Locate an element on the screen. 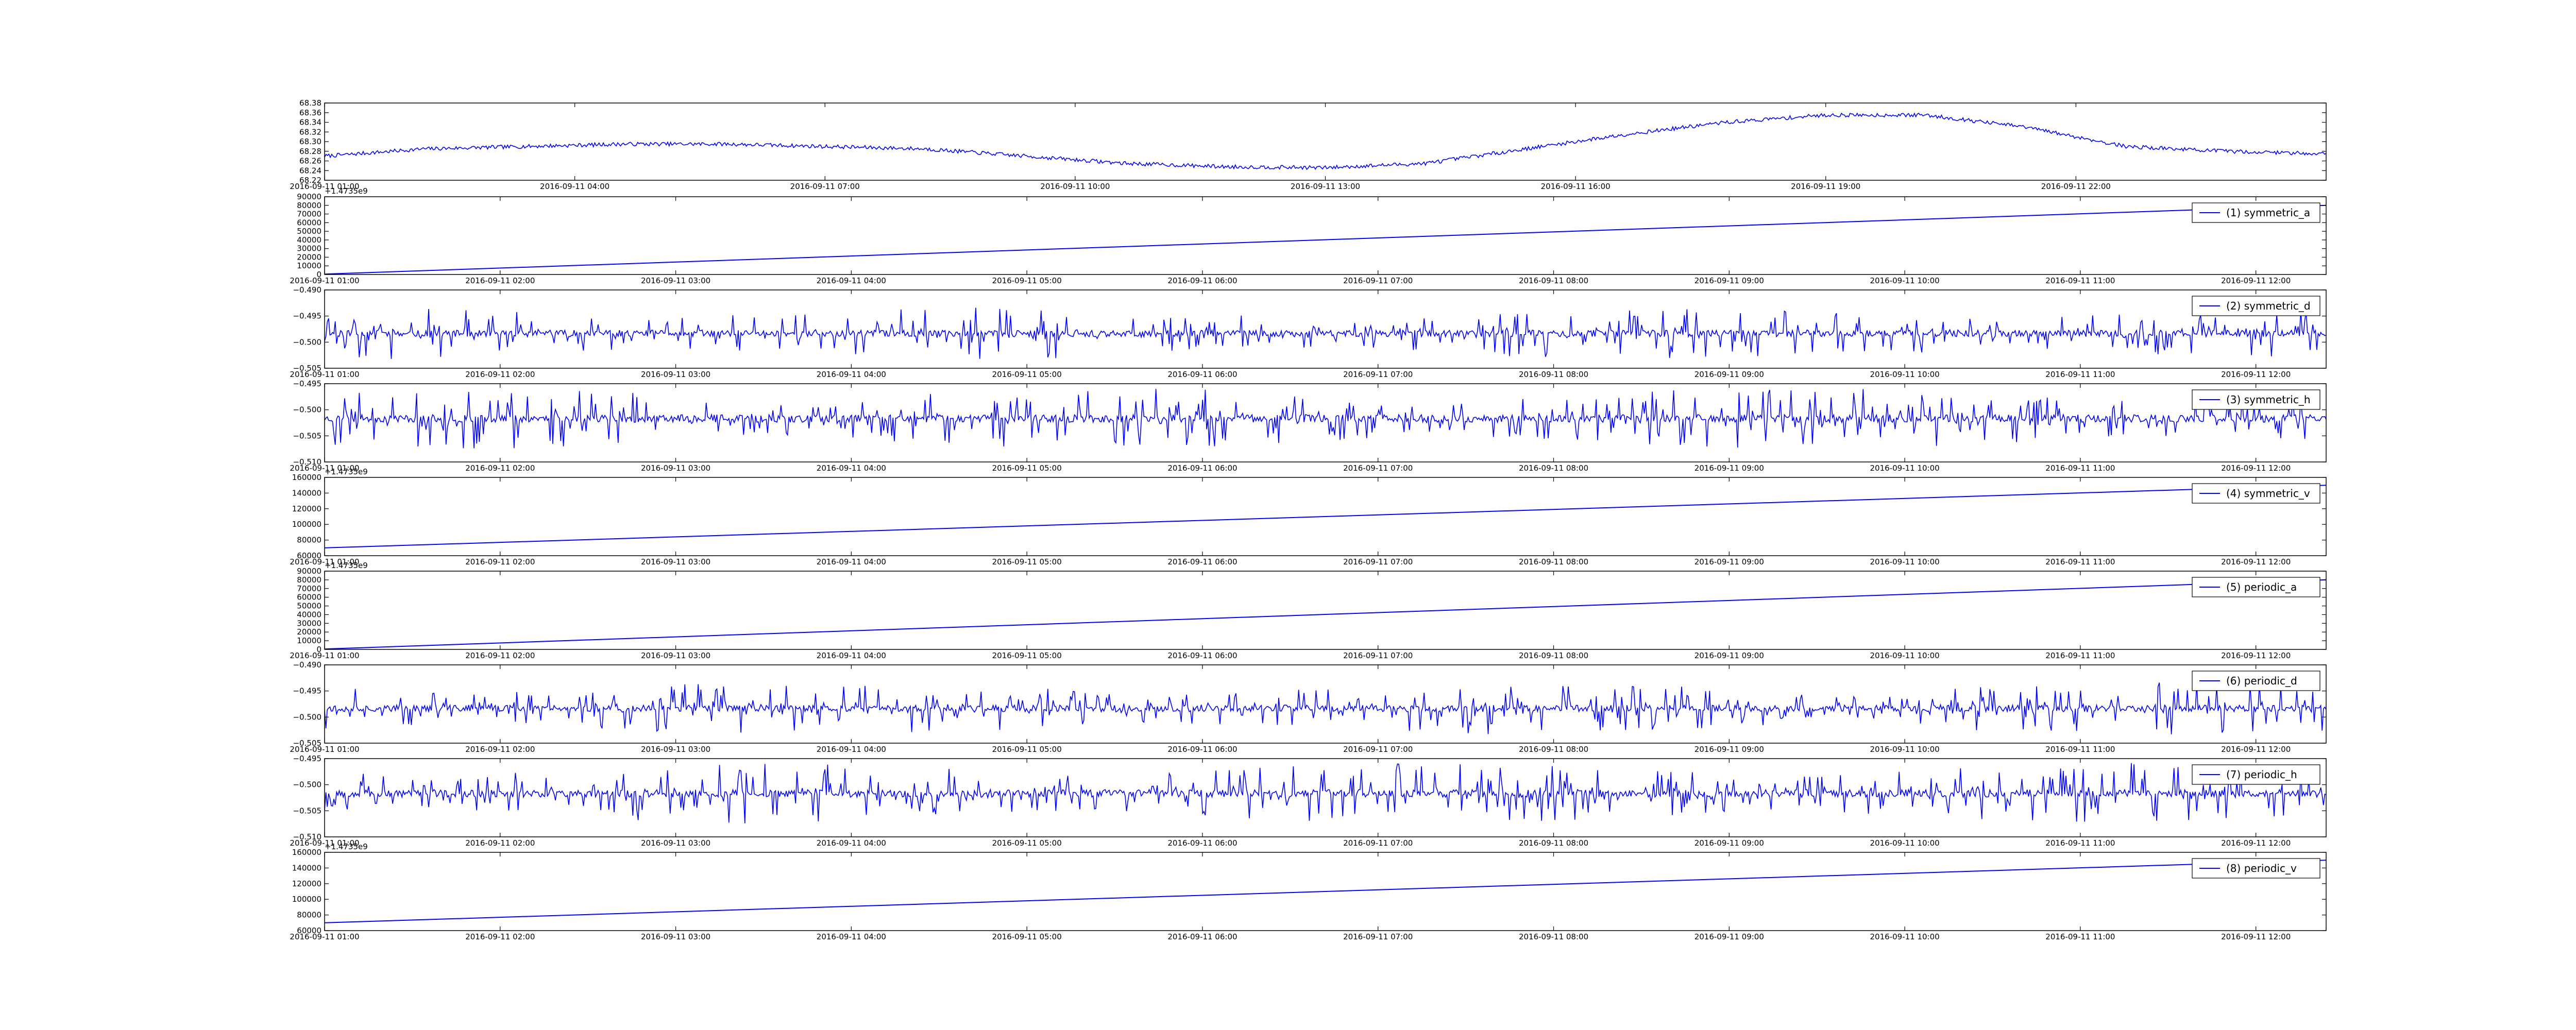  y-tick-label: 68.28 is located at coordinates (310, 151).